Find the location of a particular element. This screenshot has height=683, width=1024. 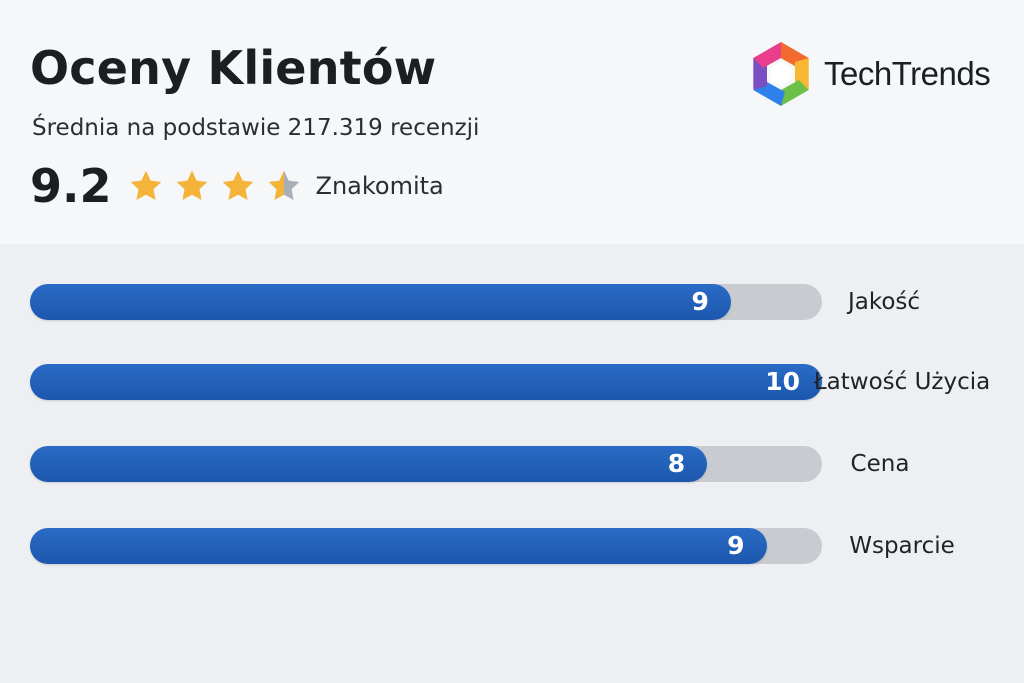

aperture-logo-icon is located at coordinates (781, 74).